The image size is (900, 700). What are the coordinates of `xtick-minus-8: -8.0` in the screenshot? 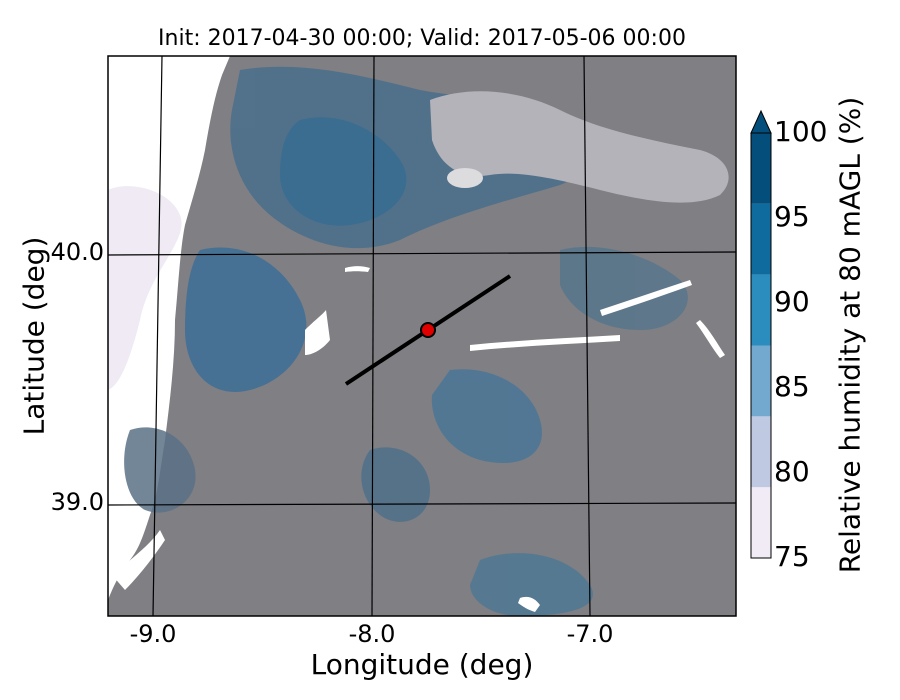 It's located at (372, 634).